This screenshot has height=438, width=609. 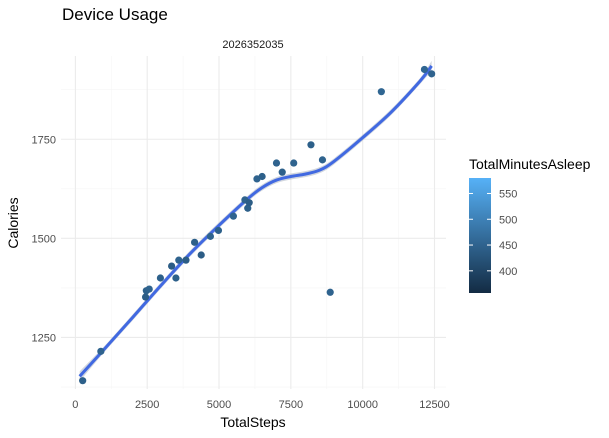 What do you see at coordinates (75, 405) in the screenshot?
I see `x-tick-label: 0` at bounding box center [75, 405].